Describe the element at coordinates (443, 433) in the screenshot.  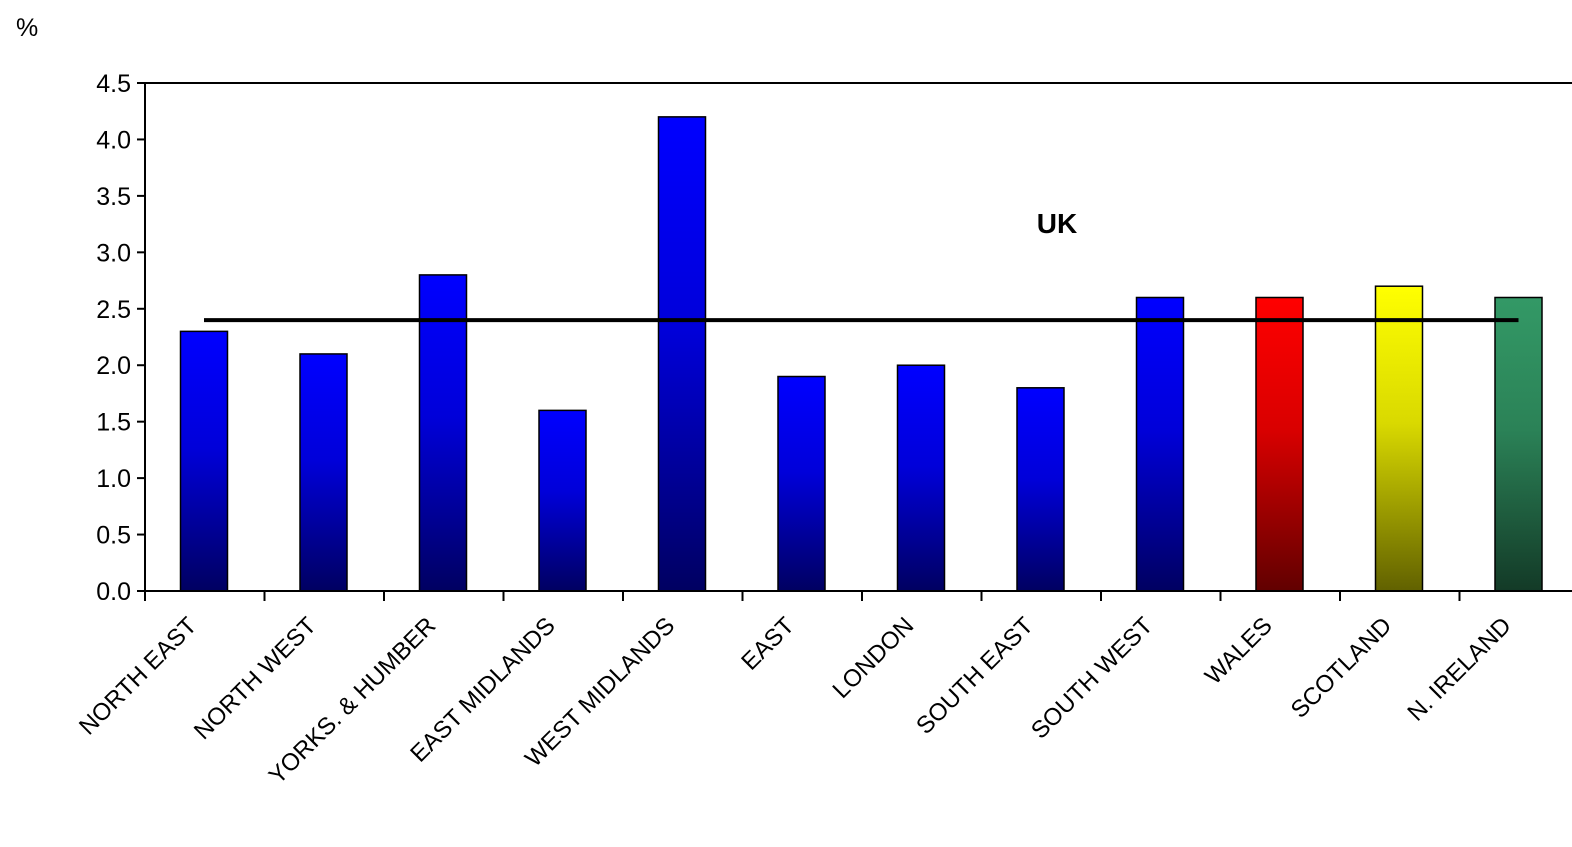
I see `bar-yorks-humber` at that location.